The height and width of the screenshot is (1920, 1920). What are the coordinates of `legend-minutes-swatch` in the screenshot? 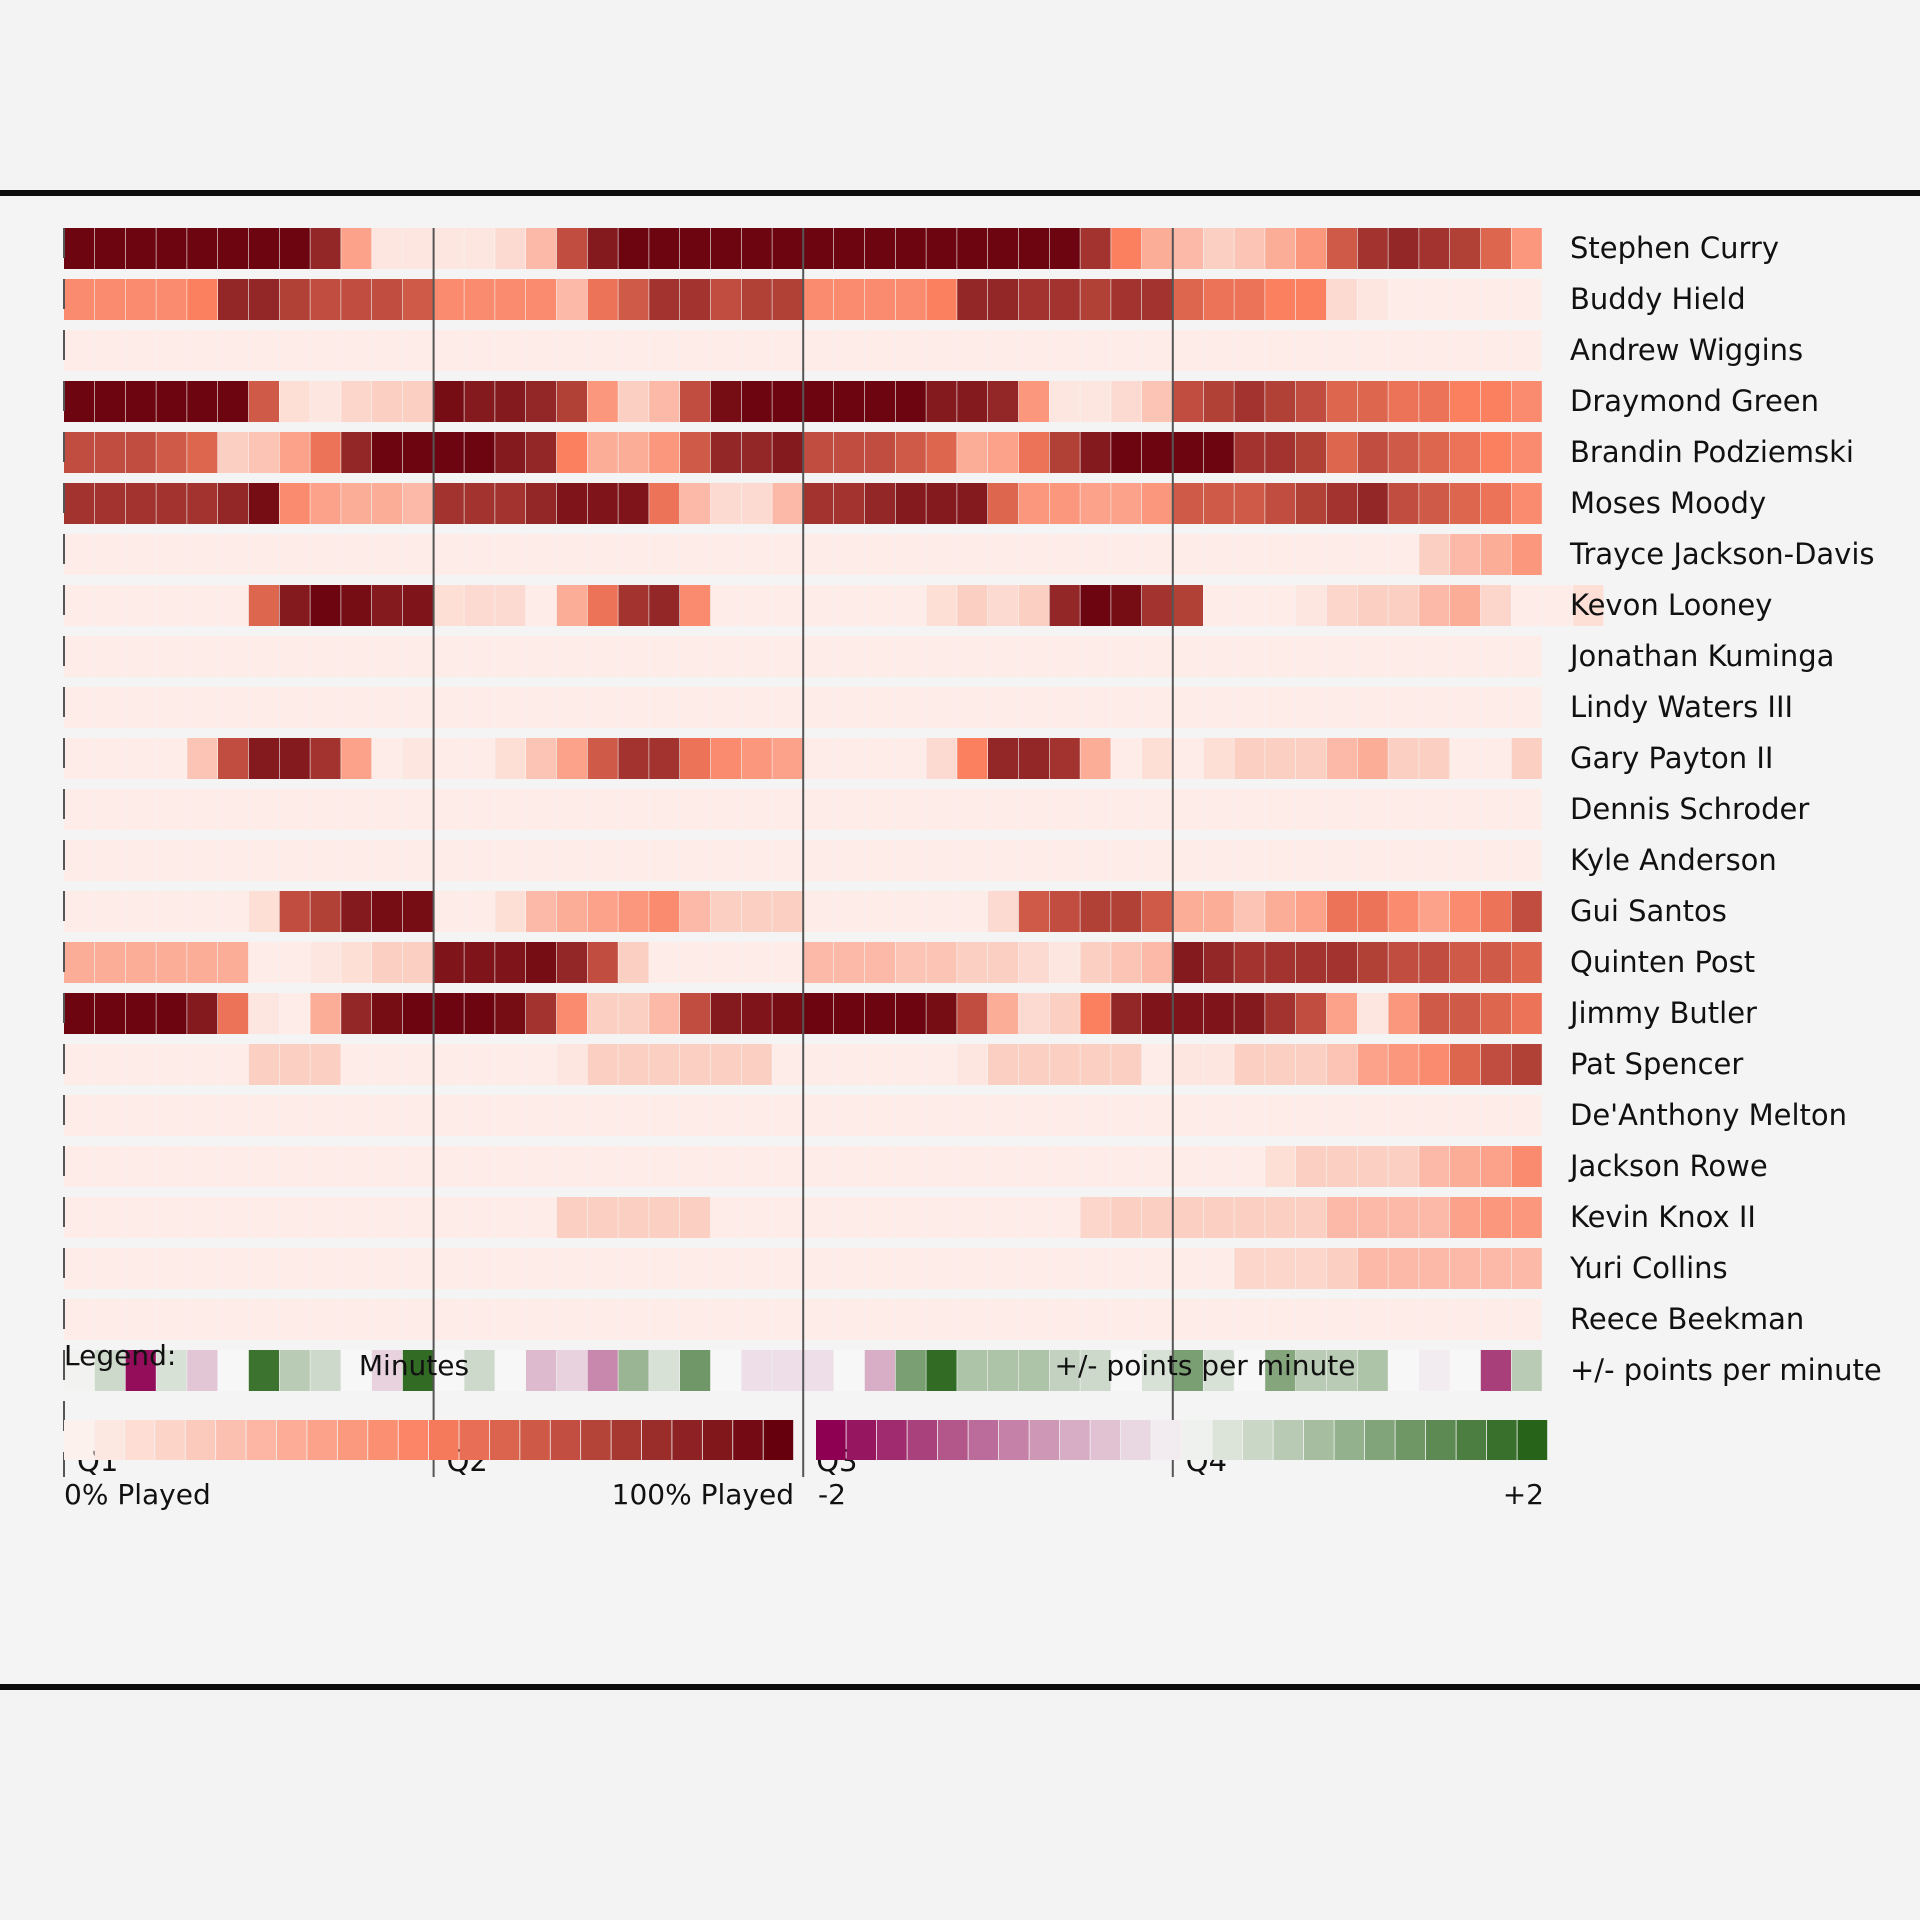 It's located at (261, 1440).